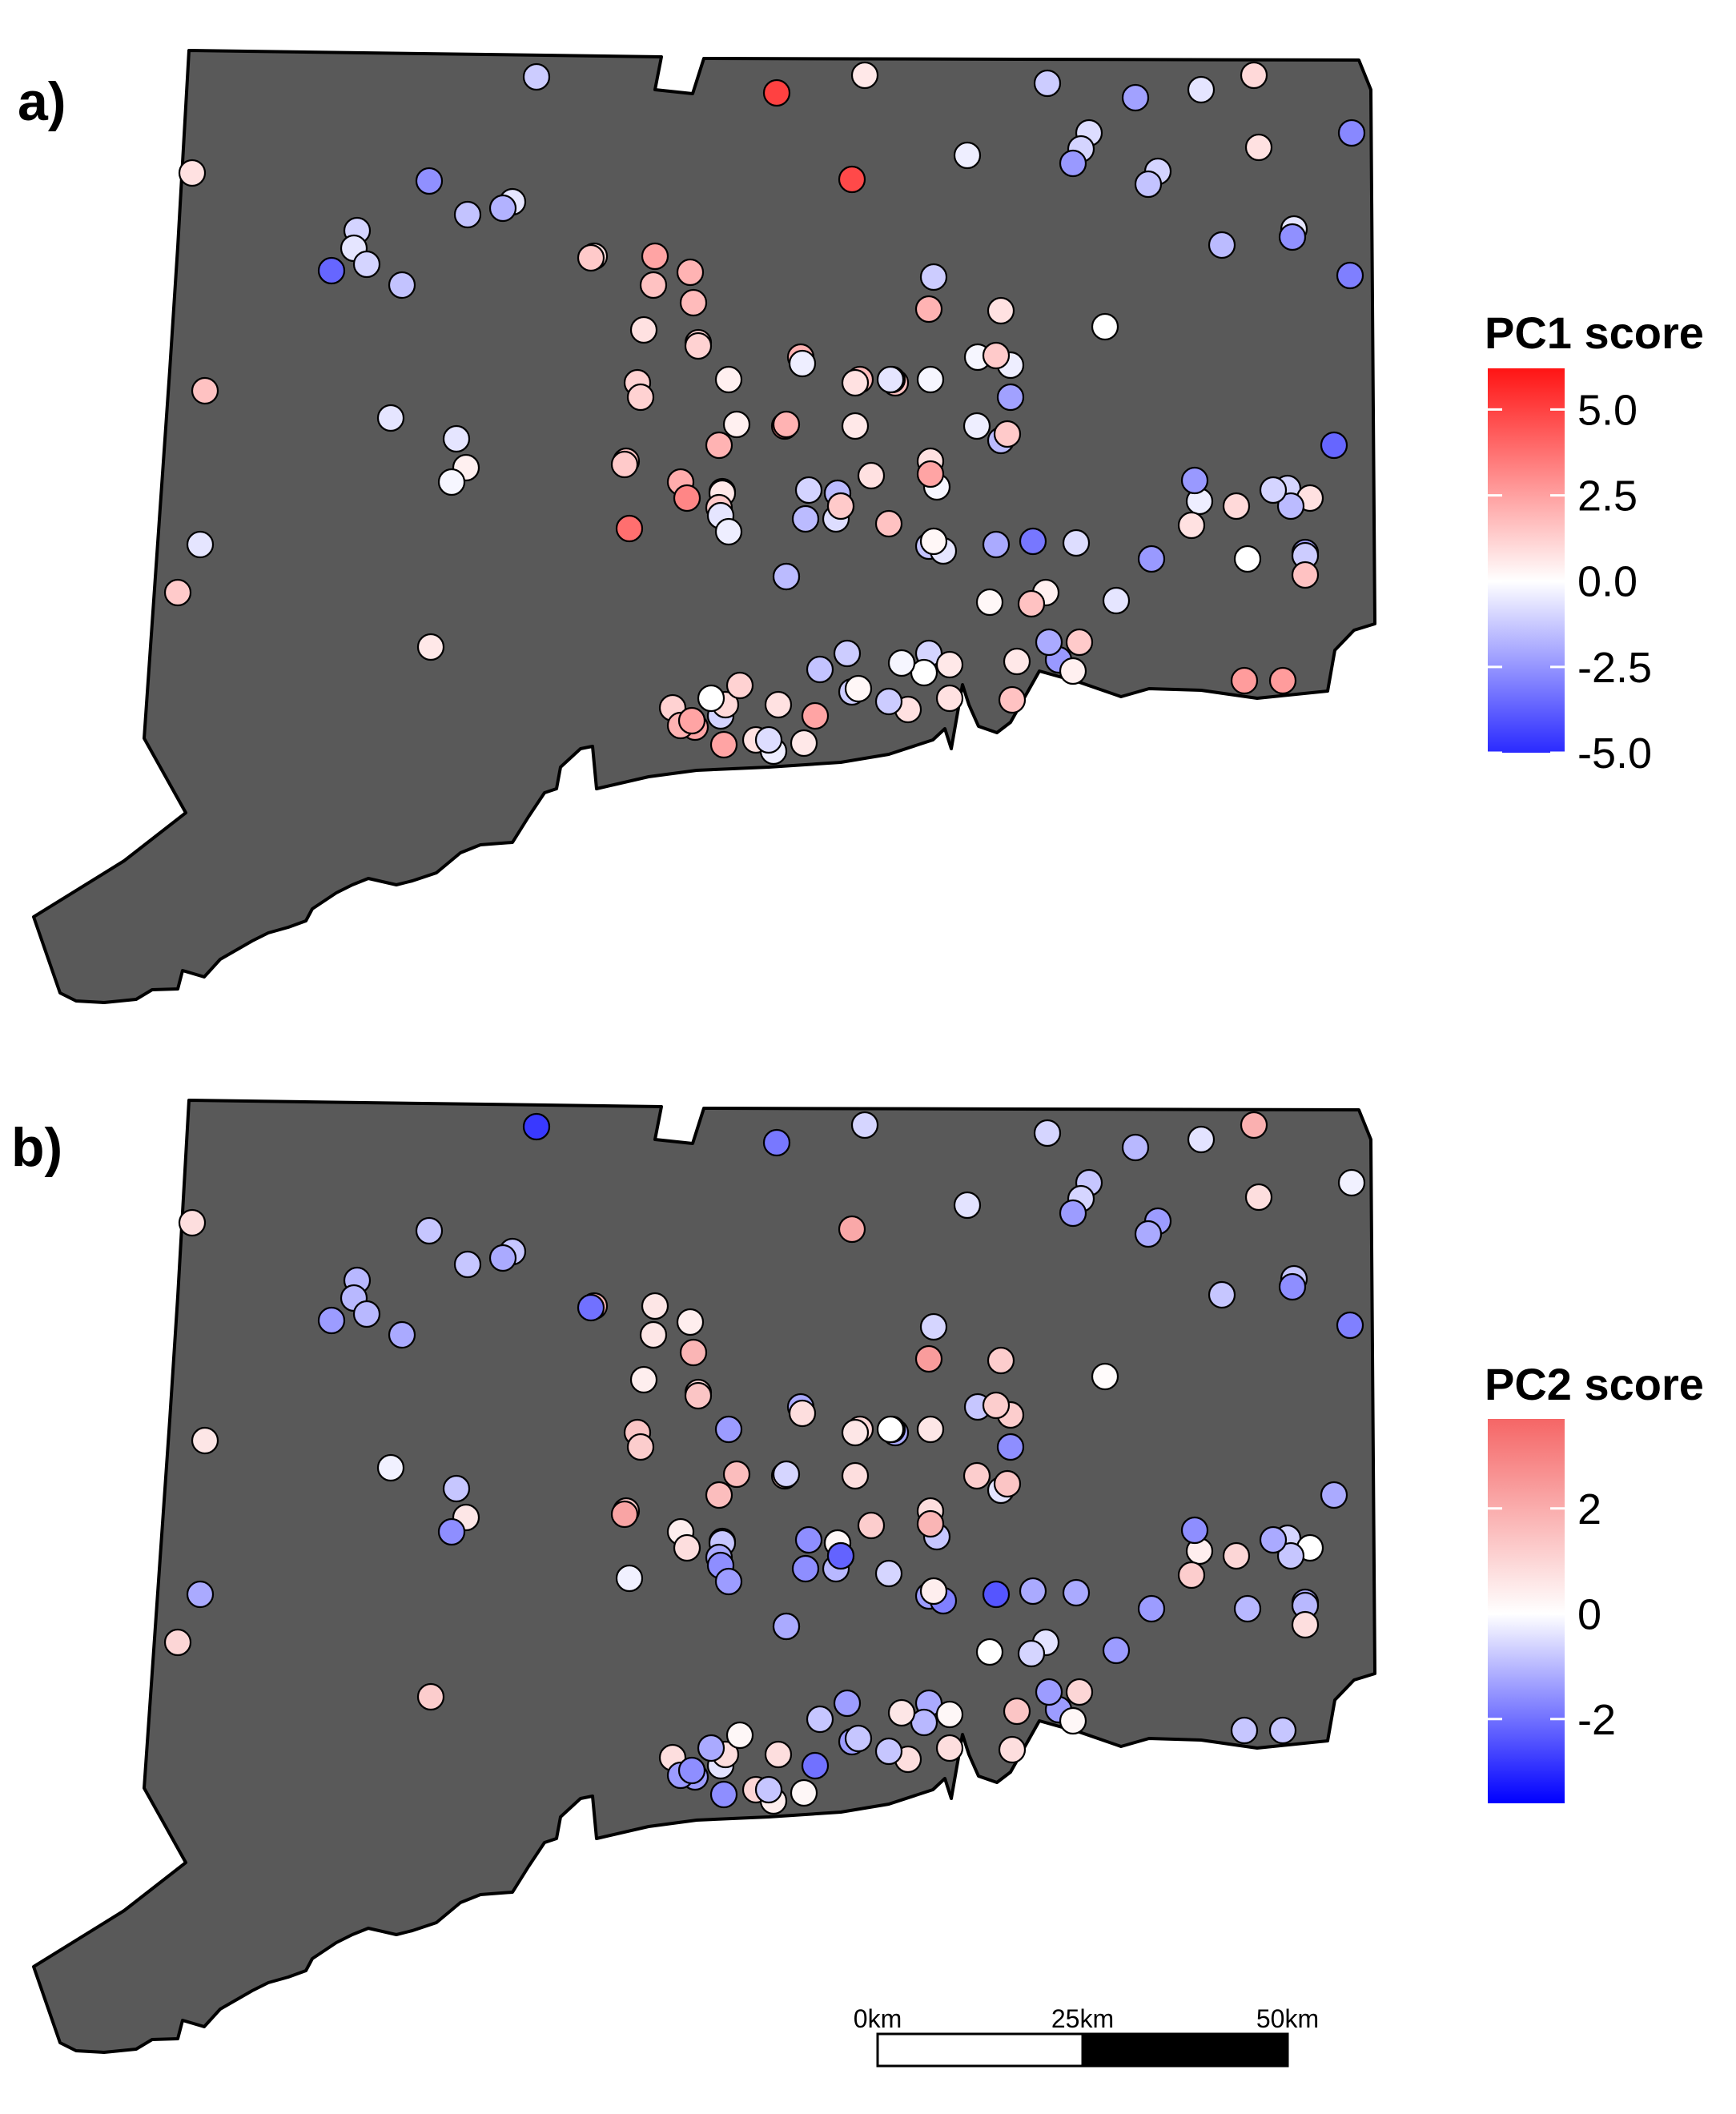  I want to click on colorbar-tick-label: 2.5, so click(1608, 496).